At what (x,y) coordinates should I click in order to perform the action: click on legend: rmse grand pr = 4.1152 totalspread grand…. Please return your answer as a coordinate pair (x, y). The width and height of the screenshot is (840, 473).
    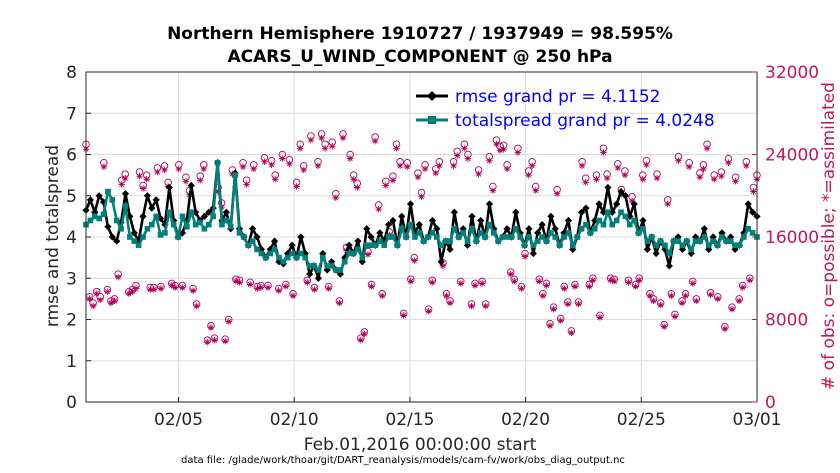
    Looking at the image, I should click on (565, 109).